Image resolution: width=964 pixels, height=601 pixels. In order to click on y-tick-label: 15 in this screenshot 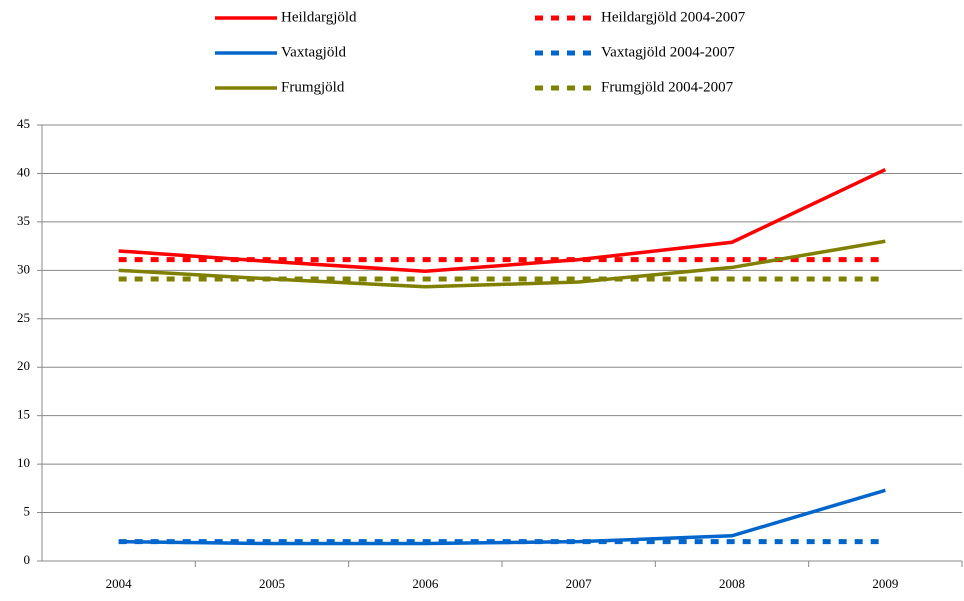, I will do `click(23, 414)`.